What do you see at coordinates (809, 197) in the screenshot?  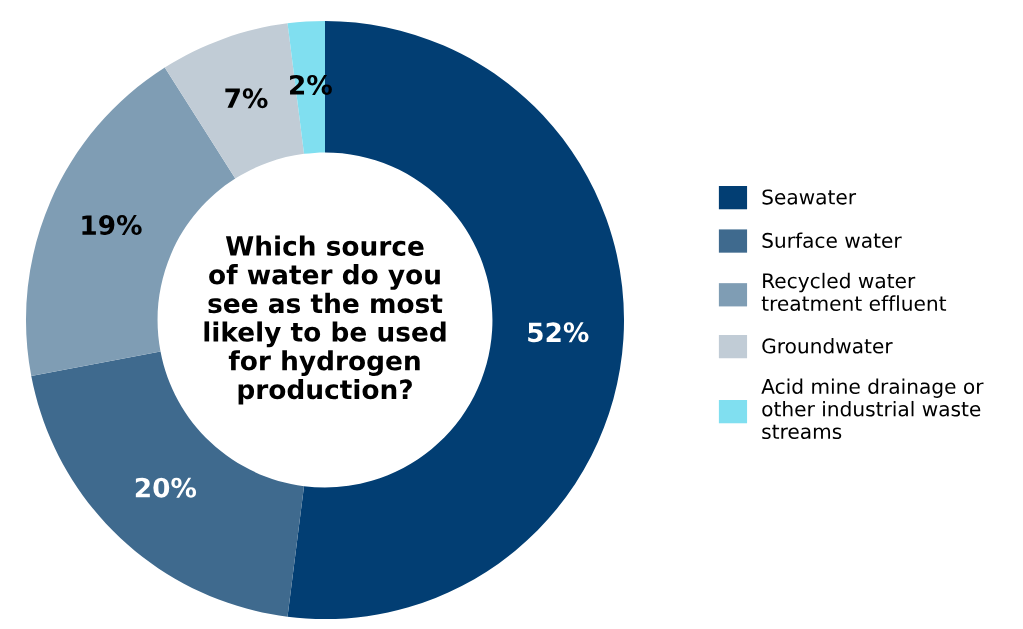 I see `legend-label: Seawater` at bounding box center [809, 197].